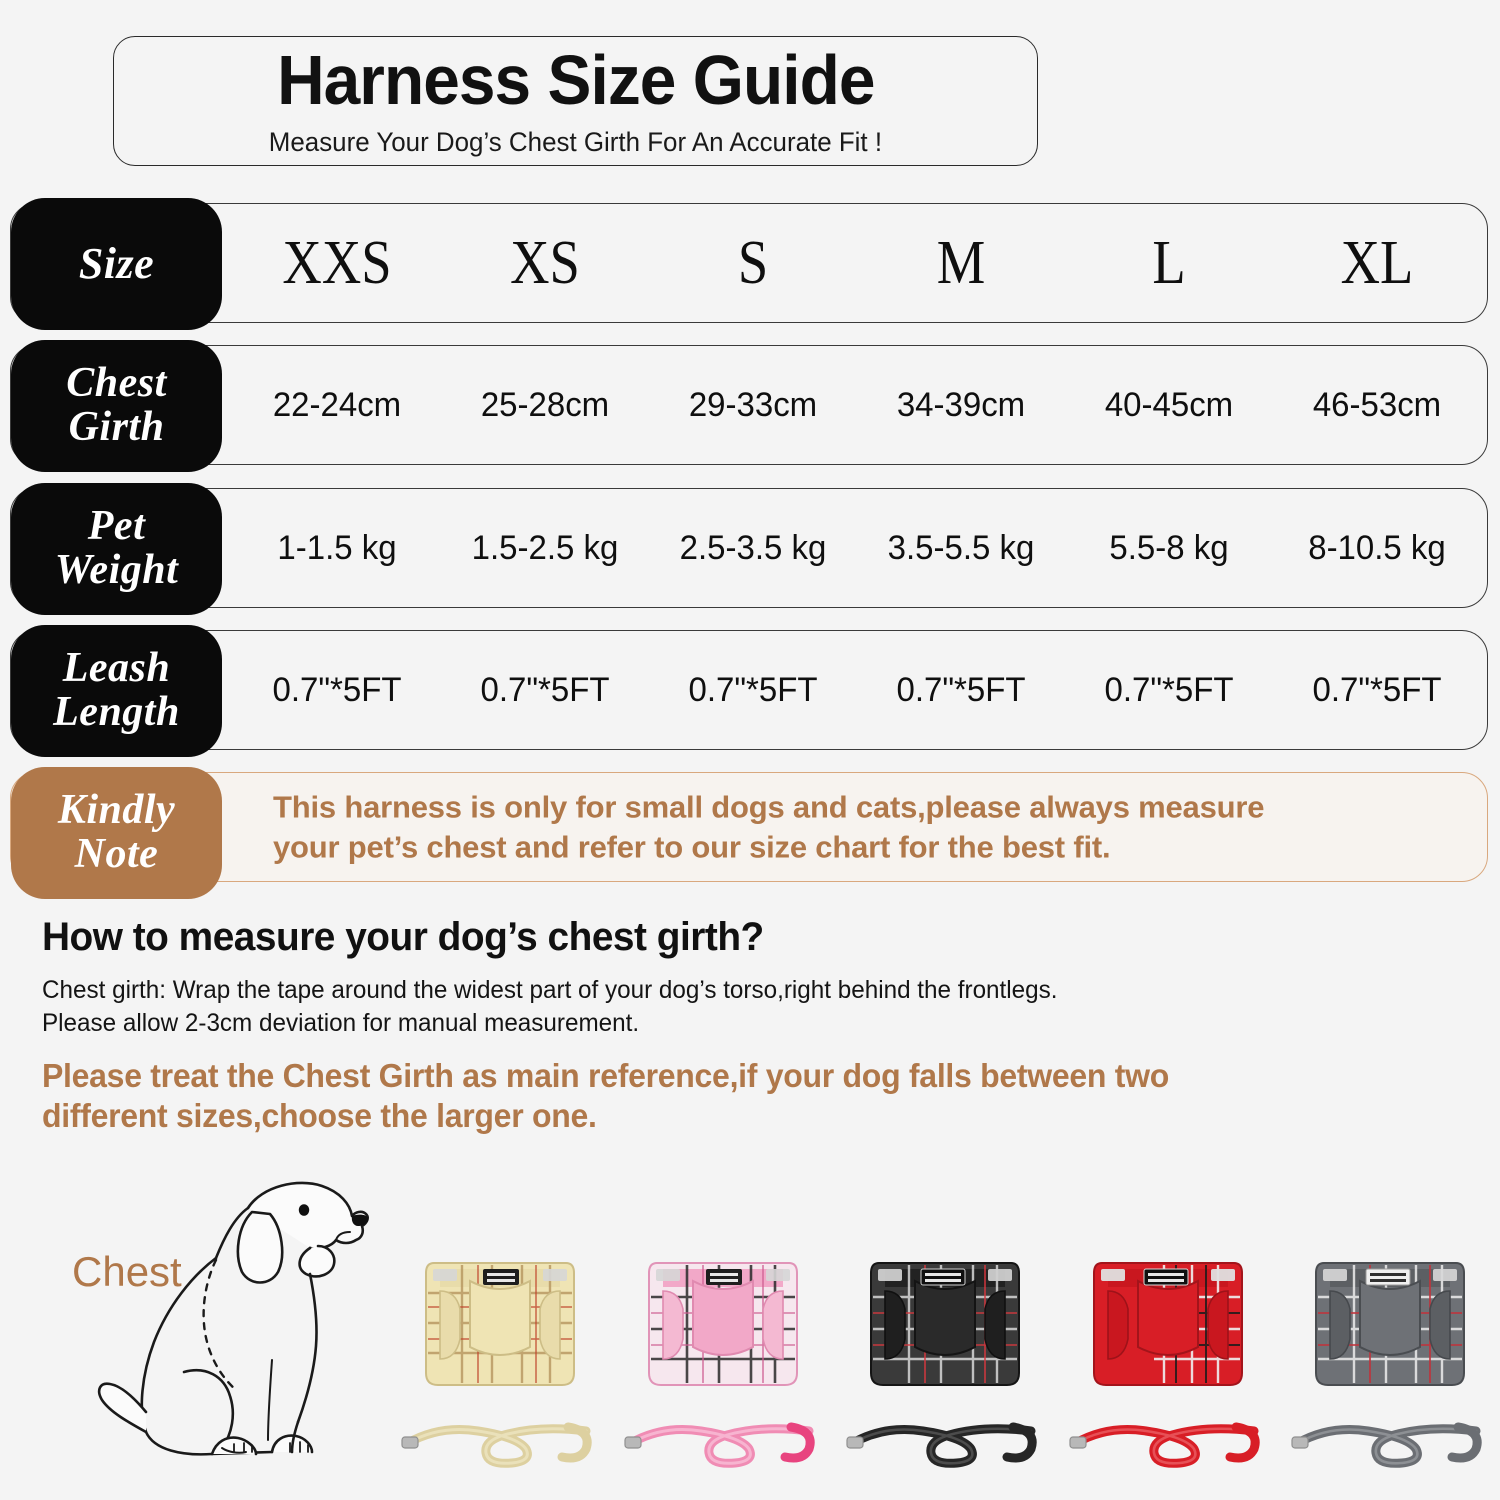 This screenshot has width=1500, height=1500. I want to click on product-harness-pink, so click(723, 1362).